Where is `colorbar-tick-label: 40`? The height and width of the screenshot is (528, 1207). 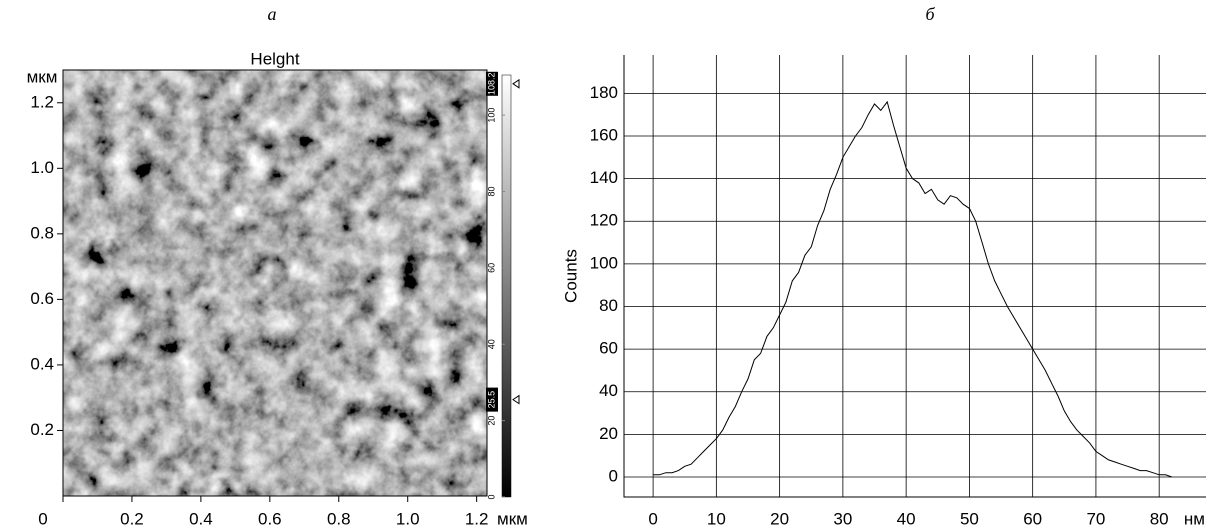
colorbar-tick-label: 40 is located at coordinates (491, 344).